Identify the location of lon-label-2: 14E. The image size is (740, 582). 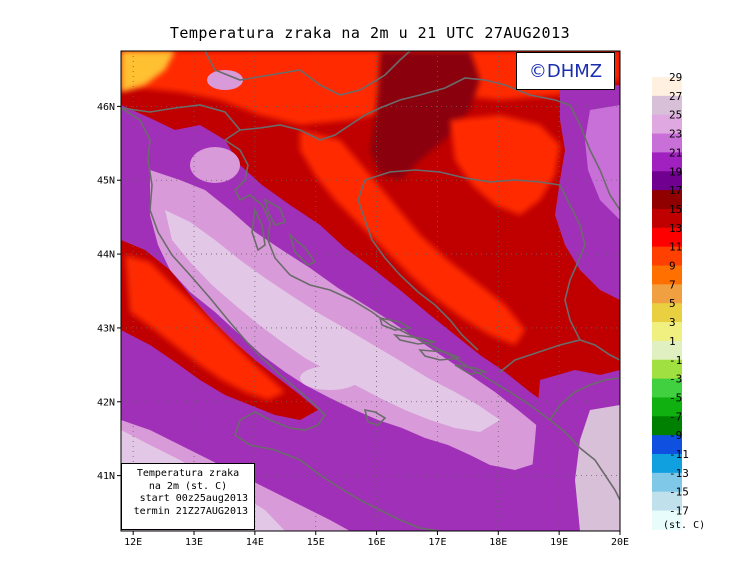
(255, 542).